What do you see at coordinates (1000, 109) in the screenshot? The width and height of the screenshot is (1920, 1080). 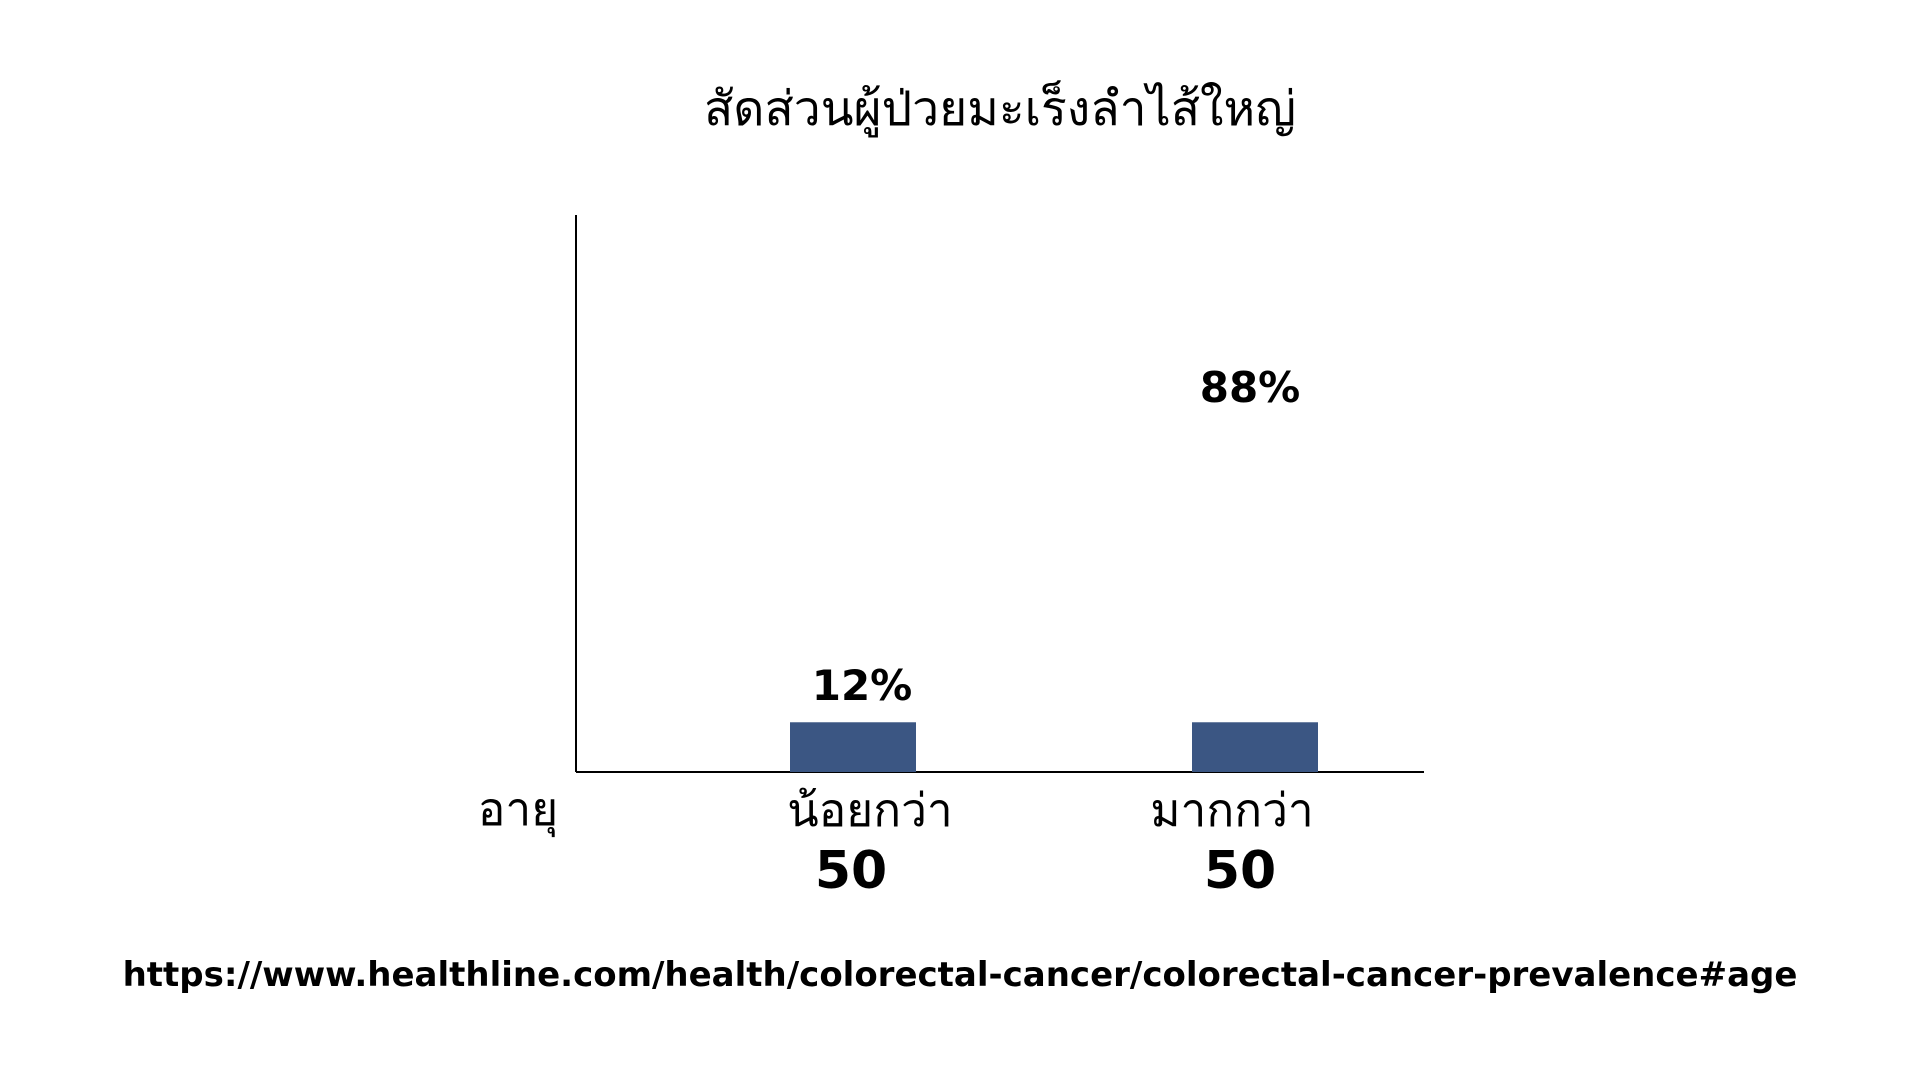 I see `chart-title: สัดส่วนผู้ป่วยมะเร็งลำไส้ใหญ่` at bounding box center [1000, 109].